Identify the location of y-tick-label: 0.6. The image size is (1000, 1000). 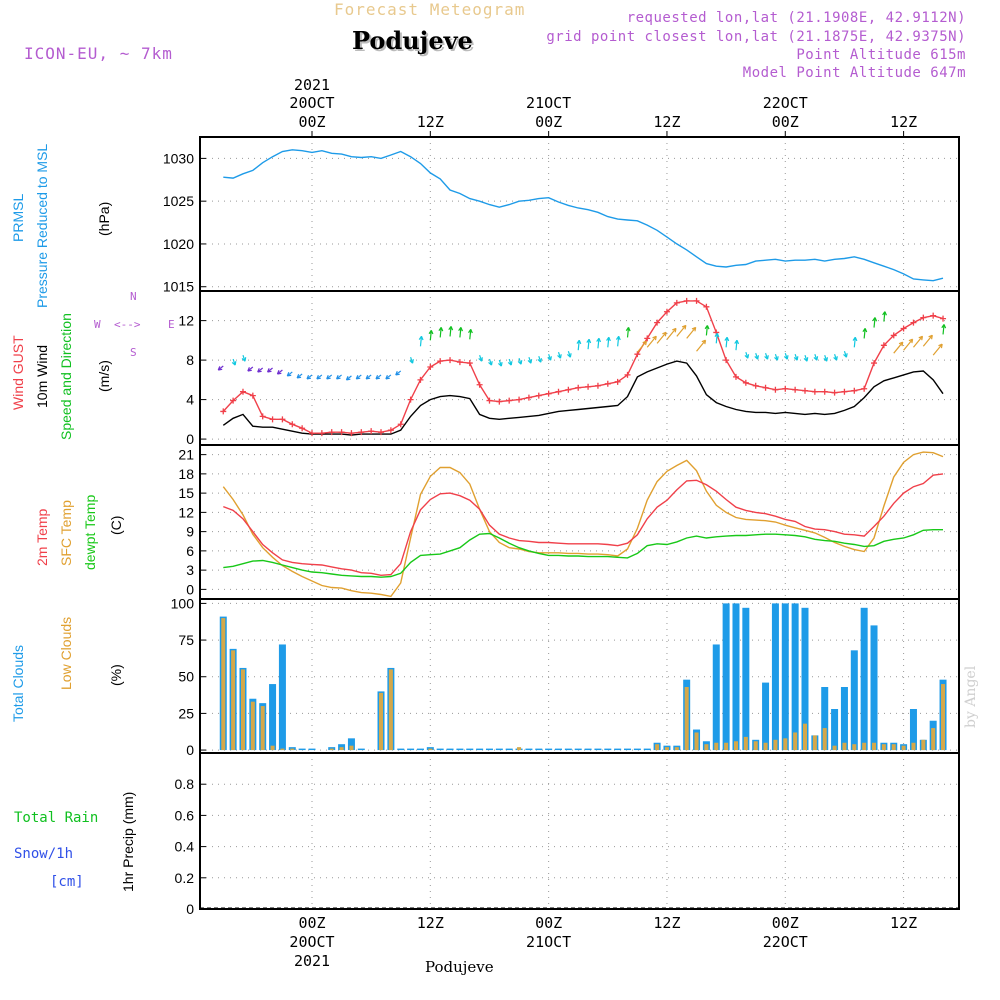
(185, 815).